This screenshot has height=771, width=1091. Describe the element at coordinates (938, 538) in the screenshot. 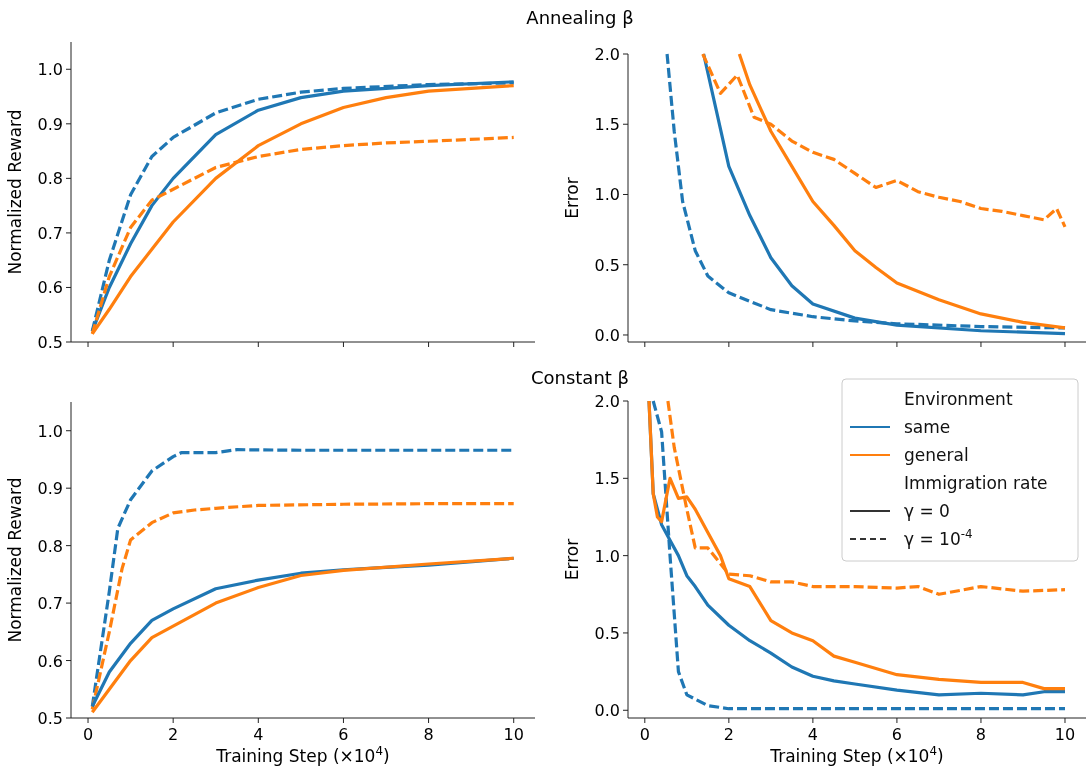

I see `annotation: γ = 10$^{-4}$` at that location.